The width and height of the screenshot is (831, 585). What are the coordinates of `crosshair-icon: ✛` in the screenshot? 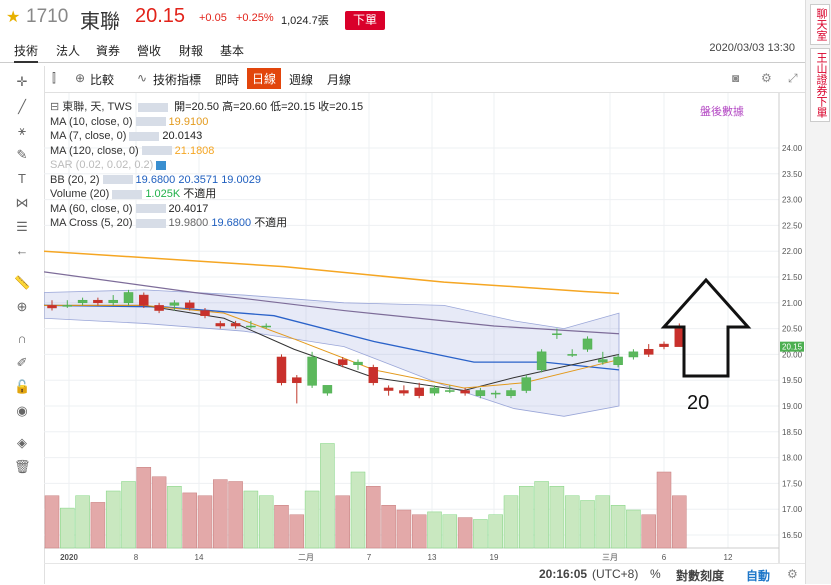 It's located at (22, 81).